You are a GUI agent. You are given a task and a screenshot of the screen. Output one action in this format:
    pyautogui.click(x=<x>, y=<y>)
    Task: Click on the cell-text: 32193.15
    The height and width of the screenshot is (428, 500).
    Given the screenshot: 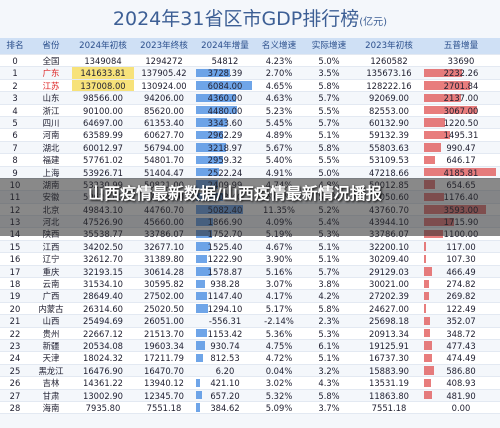 What is the action you would take?
    pyautogui.click(x=103, y=271)
    